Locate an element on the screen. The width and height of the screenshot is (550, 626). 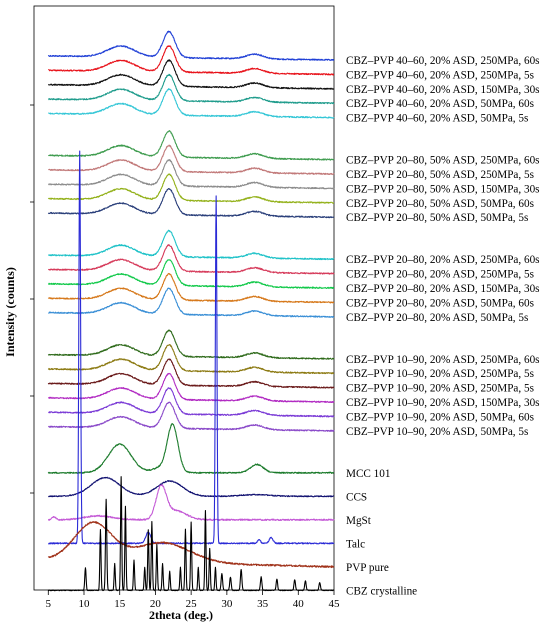
x-tick-label: 45 is located at coordinates (335, 604).